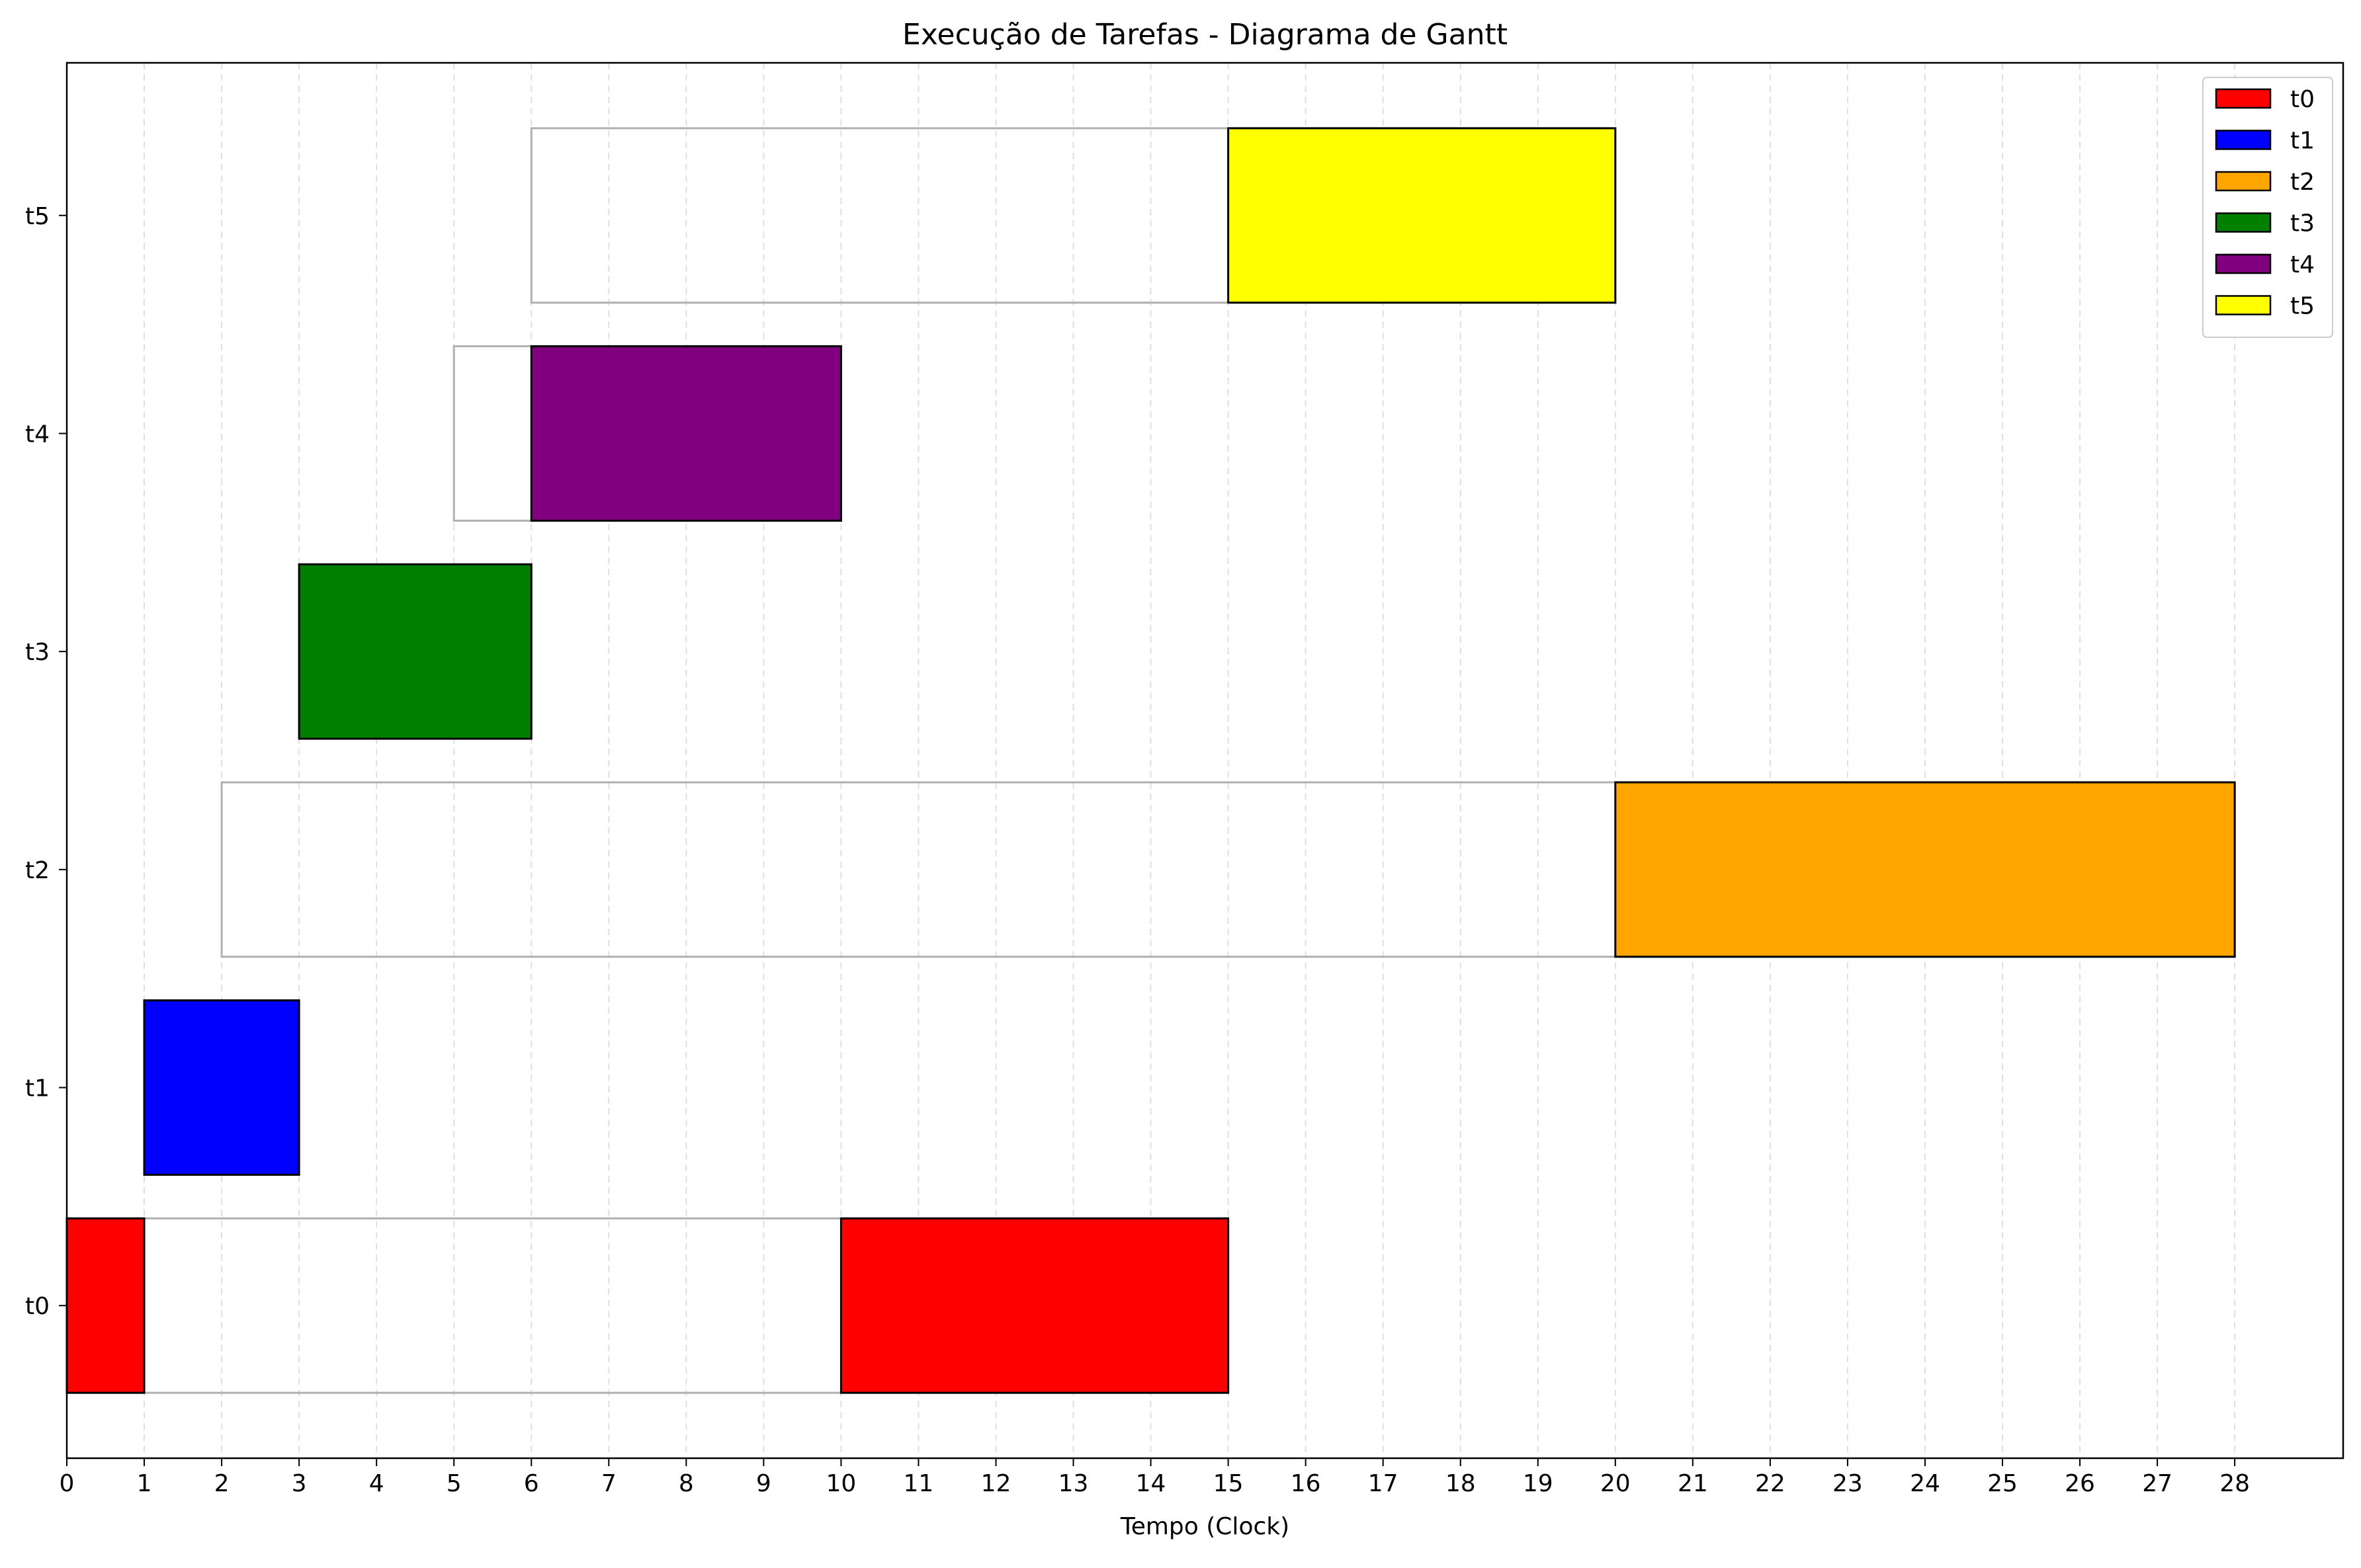 The image size is (2361, 1568). Describe the element at coordinates (2302, 264) in the screenshot. I see `legend-label-t4: t4` at that location.